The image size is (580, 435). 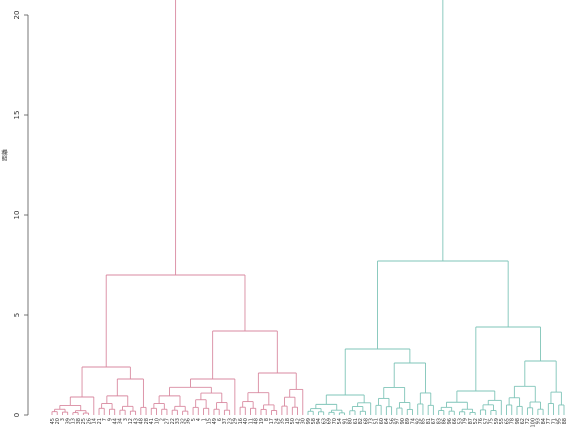 What do you see at coordinates (100, 421) in the screenshot?
I see `leaf-label: 21` at bounding box center [100, 421].